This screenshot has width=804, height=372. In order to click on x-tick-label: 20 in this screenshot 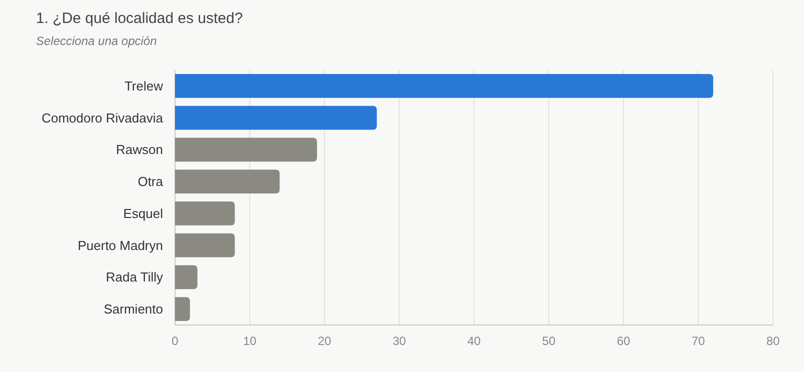, I will do `click(325, 341)`.